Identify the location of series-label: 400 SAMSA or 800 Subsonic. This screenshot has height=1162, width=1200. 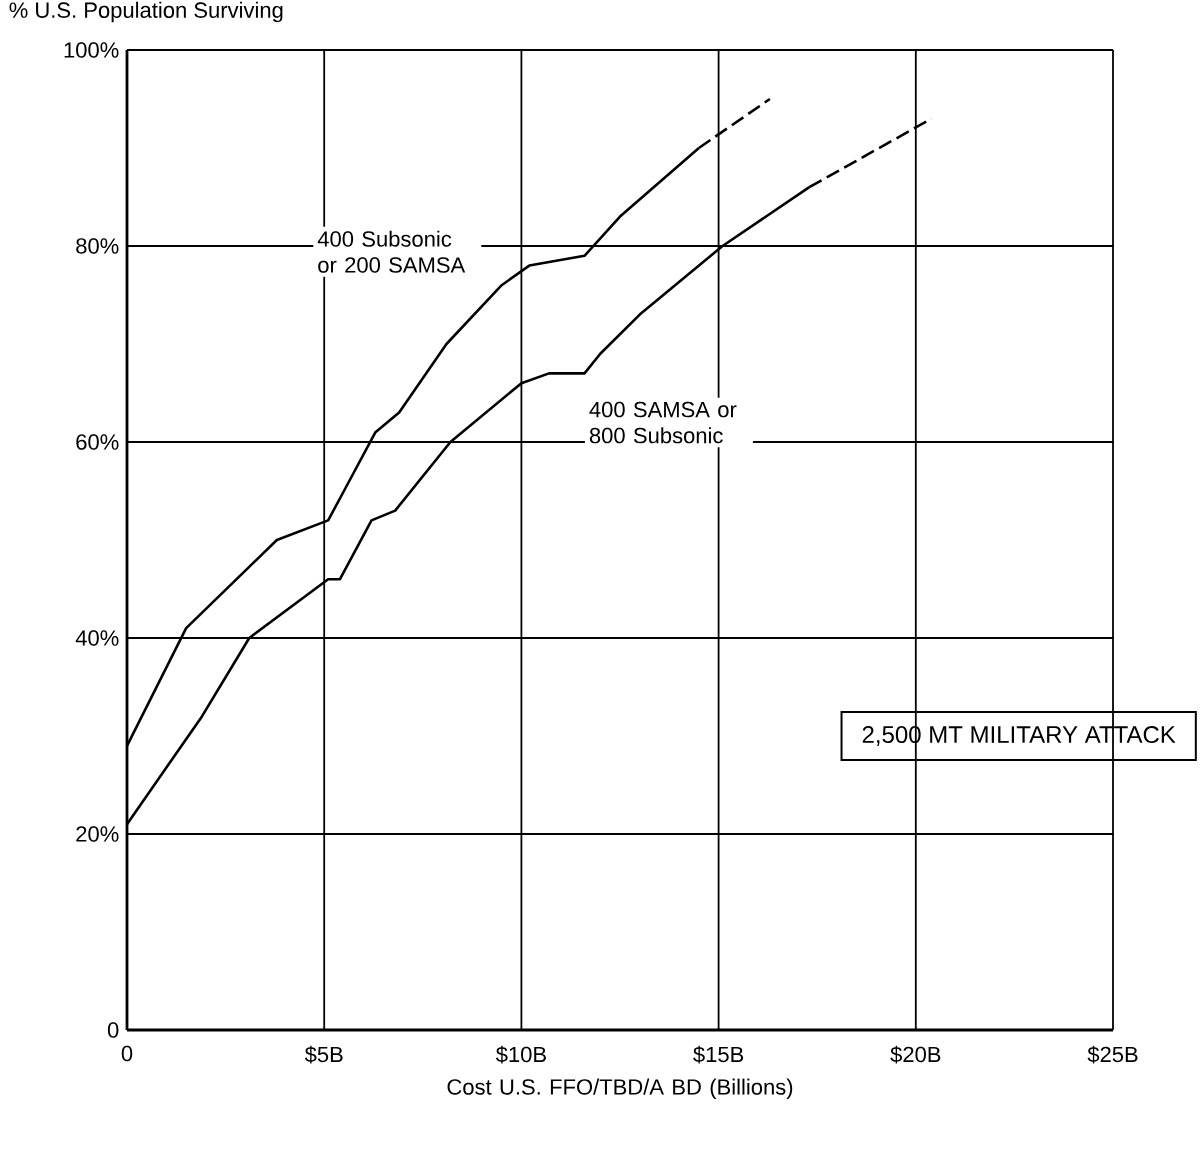
(663, 422).